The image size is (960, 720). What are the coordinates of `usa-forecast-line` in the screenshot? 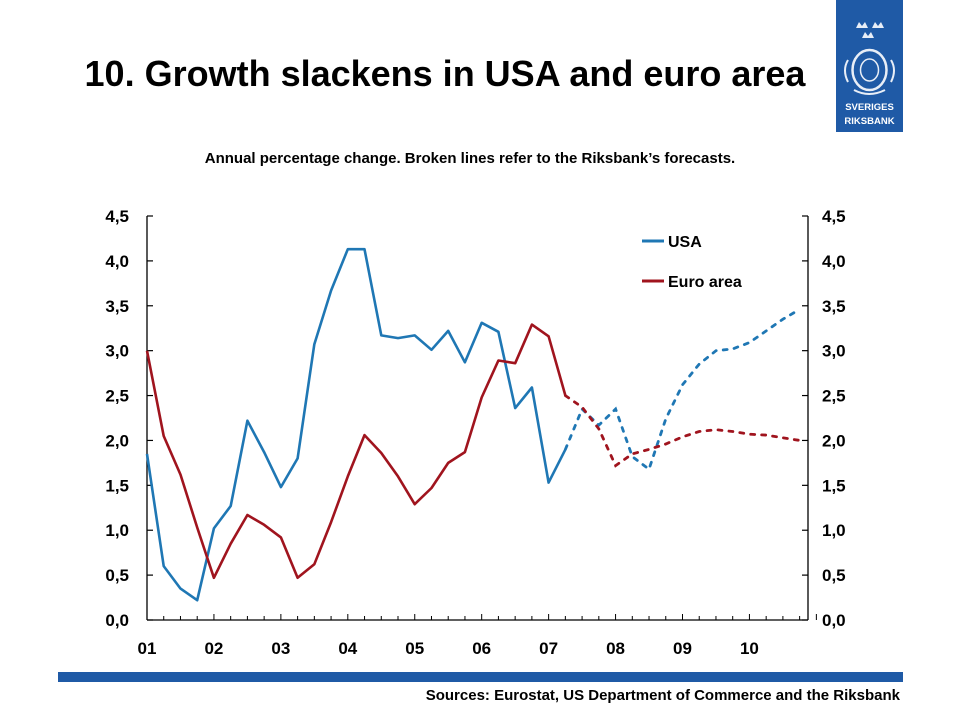 It's located at (682, 389).